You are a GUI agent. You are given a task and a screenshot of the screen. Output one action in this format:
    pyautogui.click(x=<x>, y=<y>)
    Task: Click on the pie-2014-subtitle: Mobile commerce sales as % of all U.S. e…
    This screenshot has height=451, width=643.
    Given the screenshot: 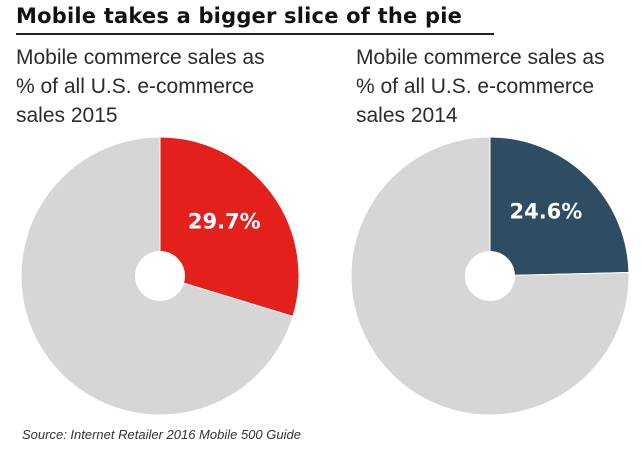 What is the action you would take?
    pyautogui.click(x=499, y=86)
    